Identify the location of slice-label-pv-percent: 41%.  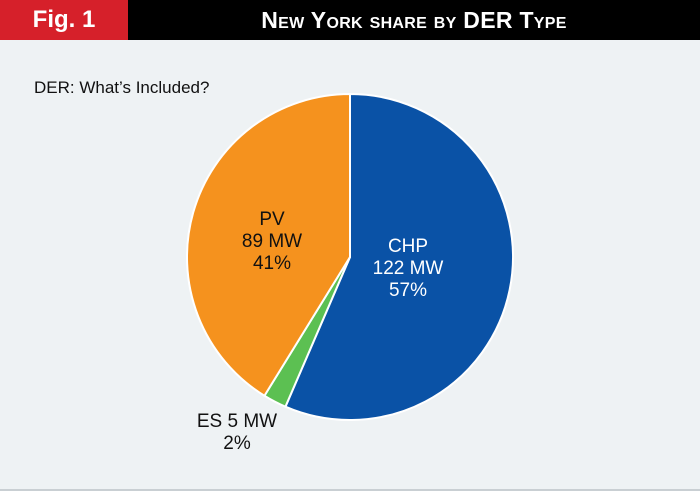
(272, 263).